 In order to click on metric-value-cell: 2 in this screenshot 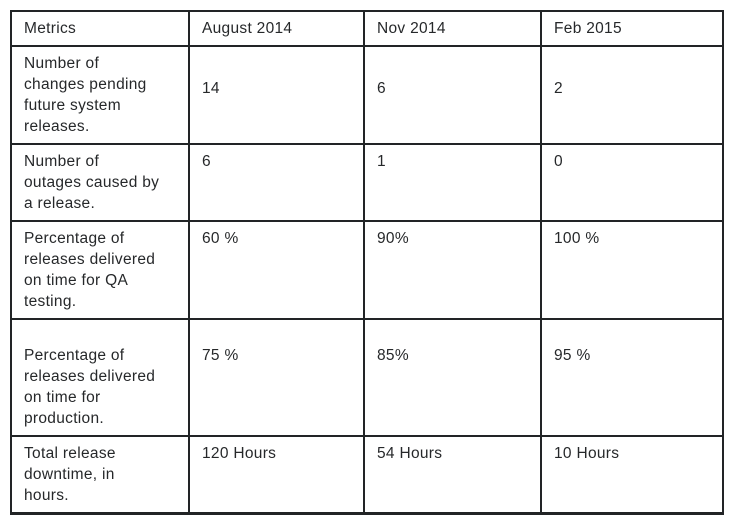, I will do `click(632, 95)`.